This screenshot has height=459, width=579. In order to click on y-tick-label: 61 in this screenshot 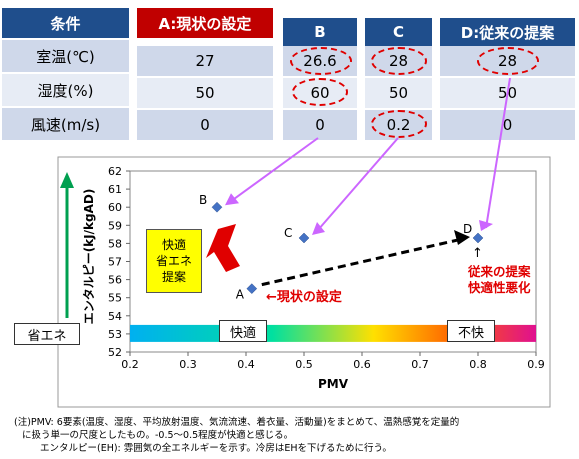, I will do `click(115, 189)`.